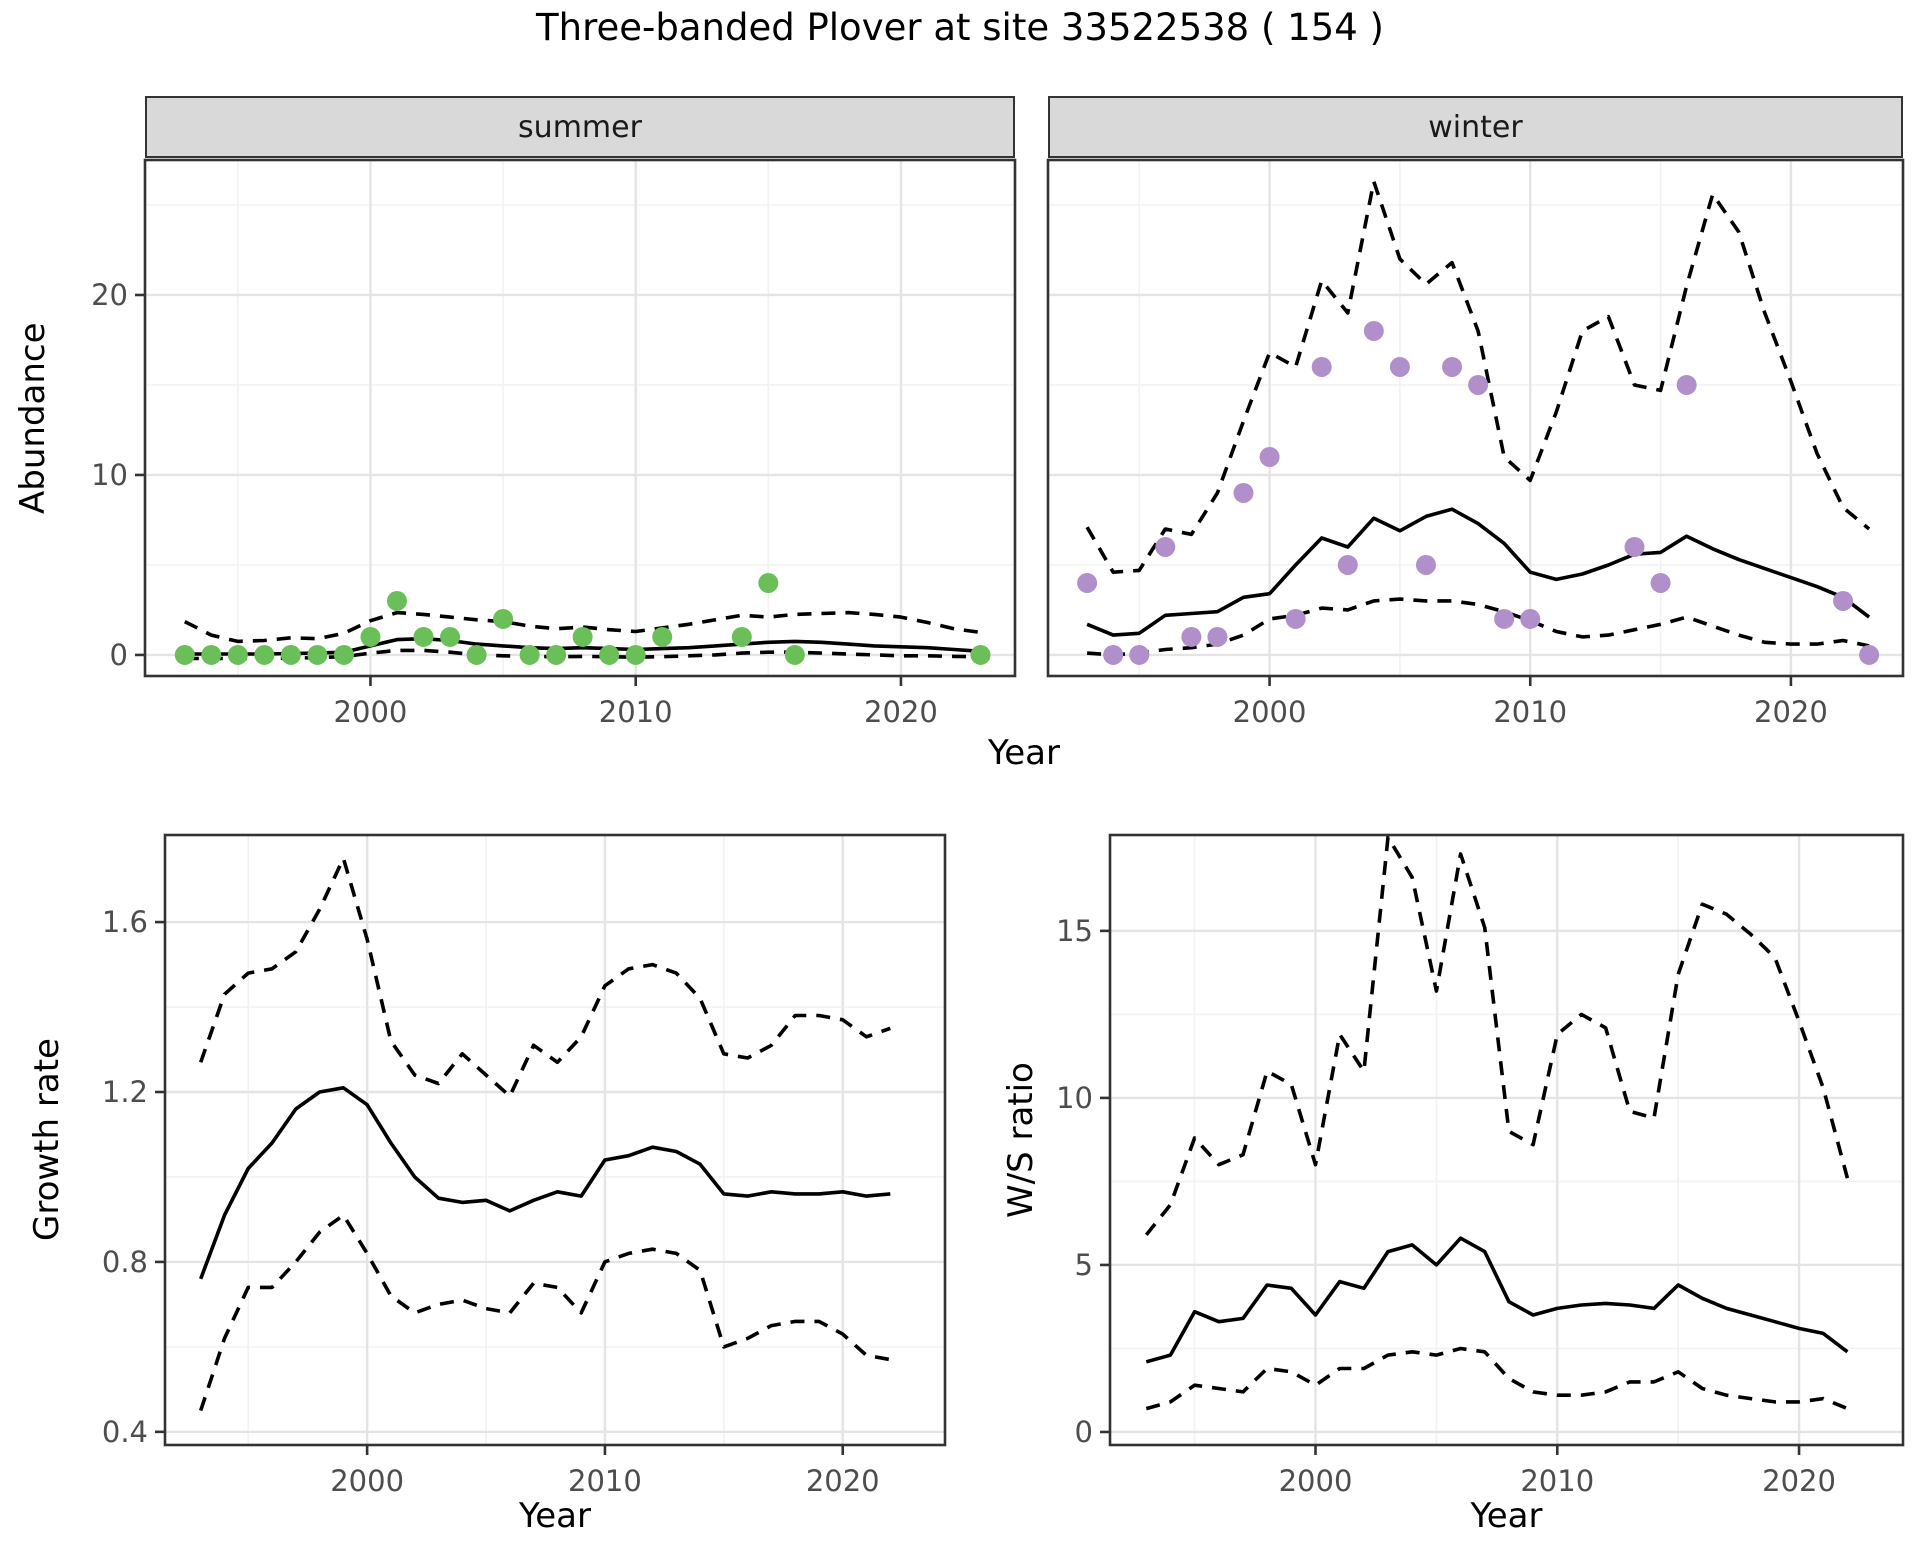 Image resolution: width=1920 pixels, height=1560 pixels. Describe the element at coordinates (125, 922) in the screenshot. I see `y-tick-label: 1.6` at that location.